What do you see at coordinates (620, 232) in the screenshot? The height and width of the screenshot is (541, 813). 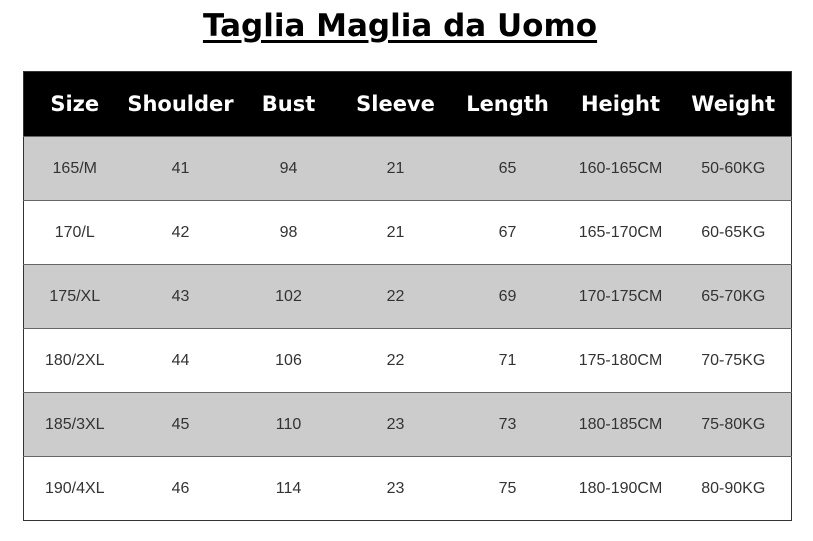 I see `table-cell: 165-170CM` at bounding box center [620, 232].